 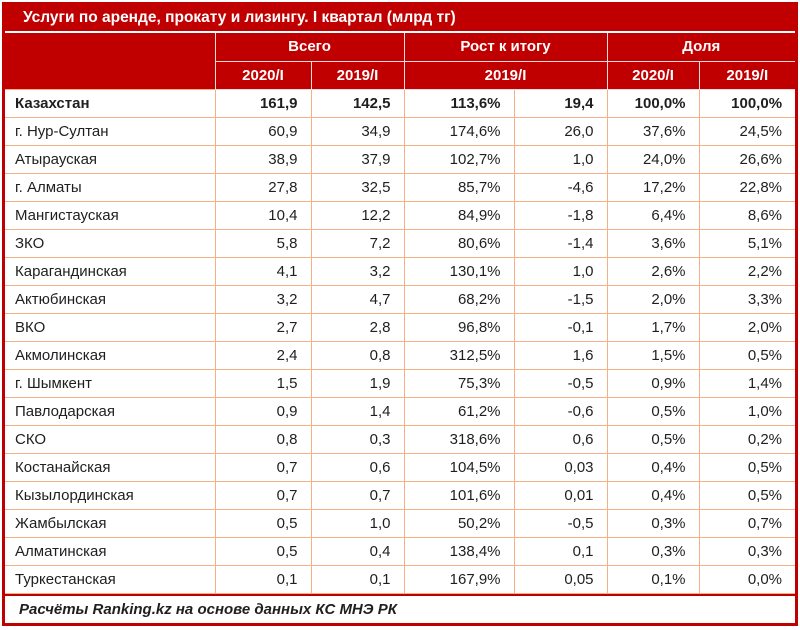 I want to click on region-cell: Карагандинская, so click(x=110, y=271).